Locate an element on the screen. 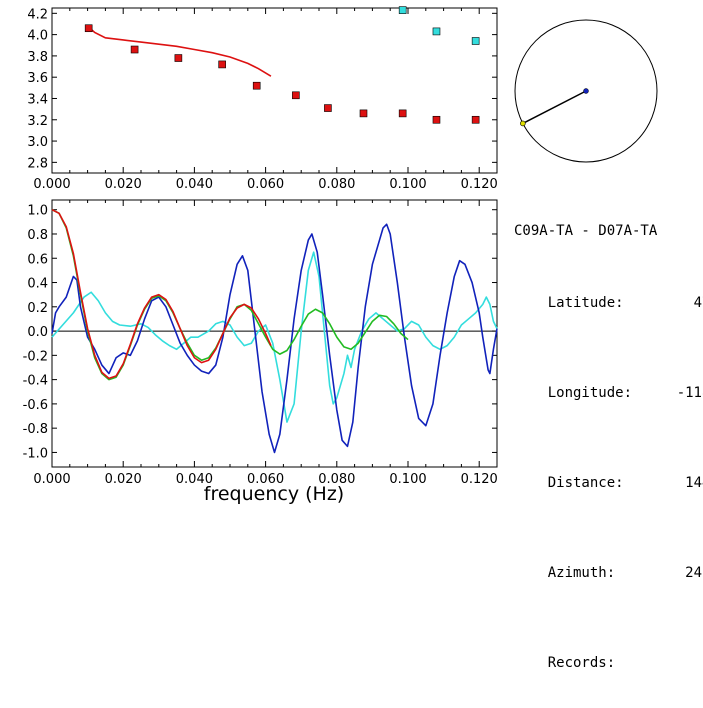 The width and height of the screenshot is (703, 708). info-key: Longitude: is located at coordinates (590, 393).